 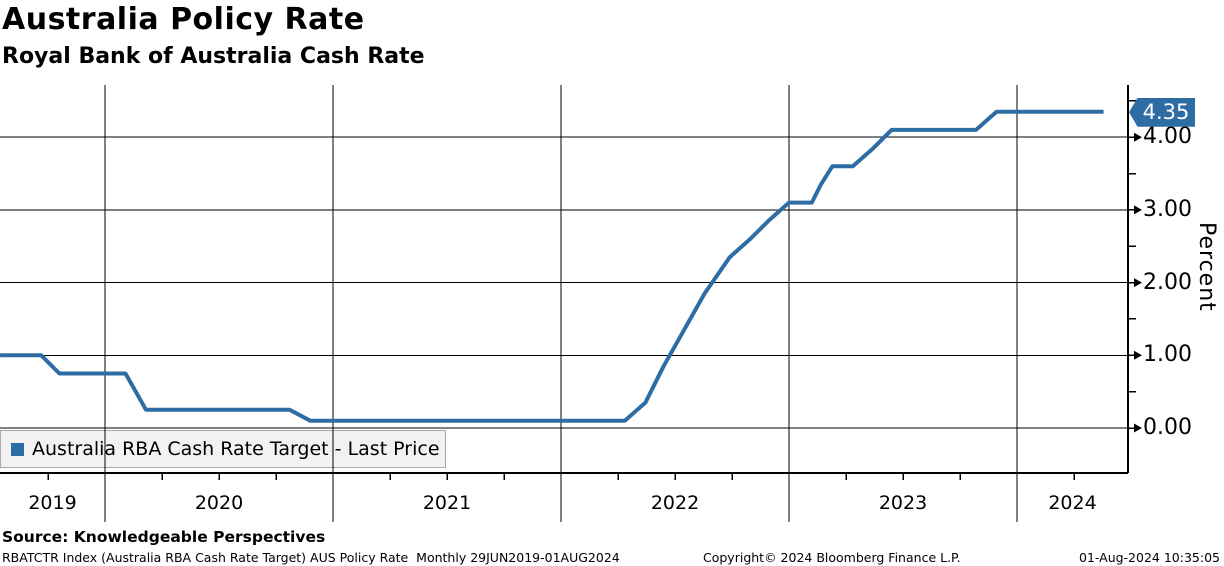 What do you see at coordinates (832, 557) in the screenshot?
I see `copyright-line: Copyright© 2024 Bloomberg Finance L.P.` at bounding box center [832, 557].